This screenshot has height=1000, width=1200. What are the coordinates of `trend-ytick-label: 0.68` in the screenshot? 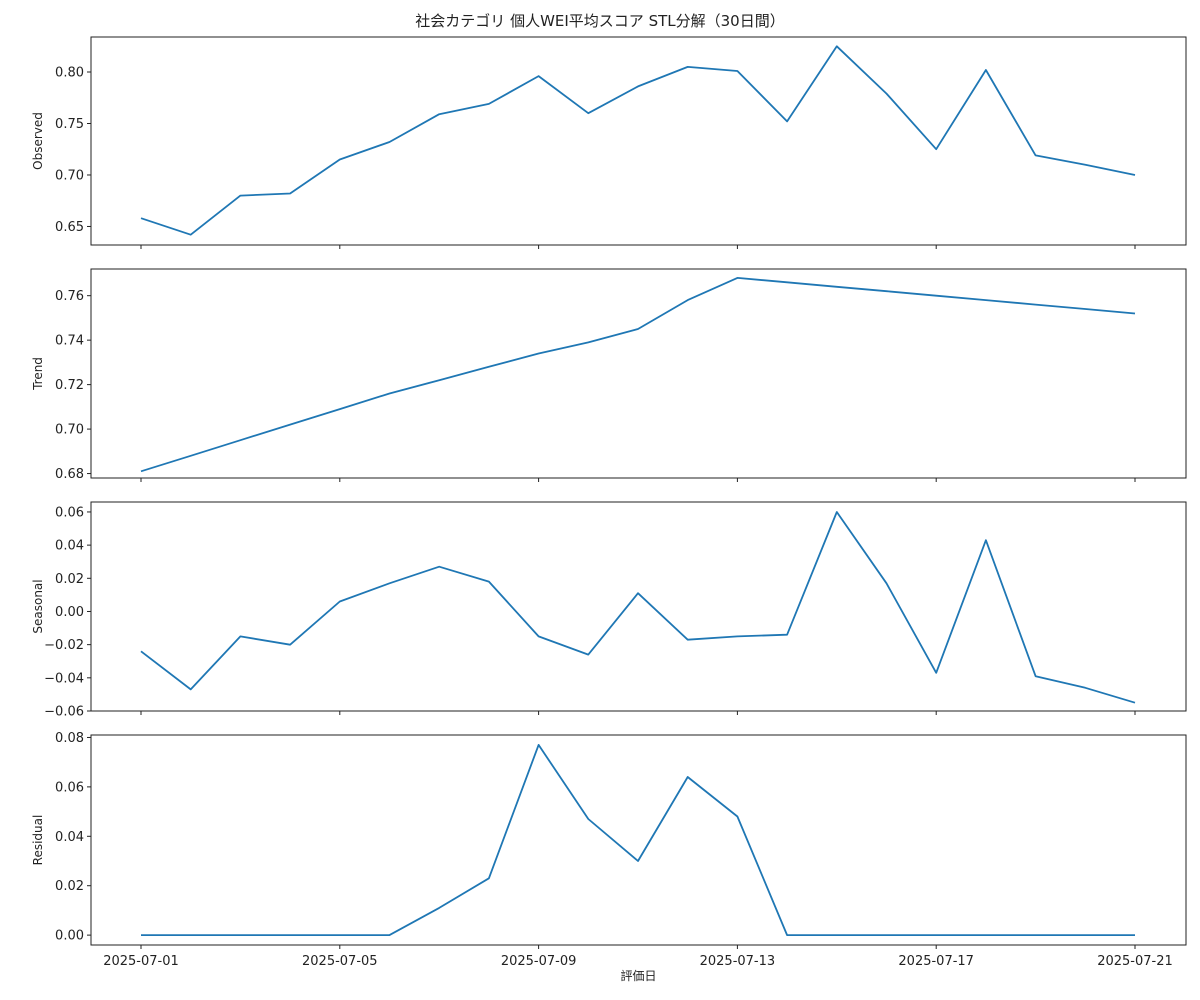 It's located at (69, 474).